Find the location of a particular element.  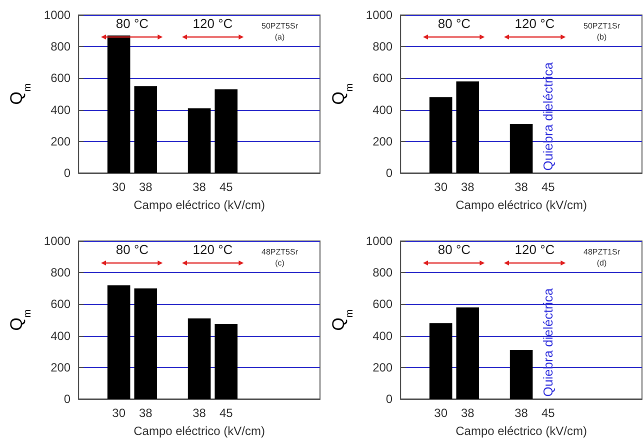

annotation: 50PZT1Sr is located at coordinates (602, 26).